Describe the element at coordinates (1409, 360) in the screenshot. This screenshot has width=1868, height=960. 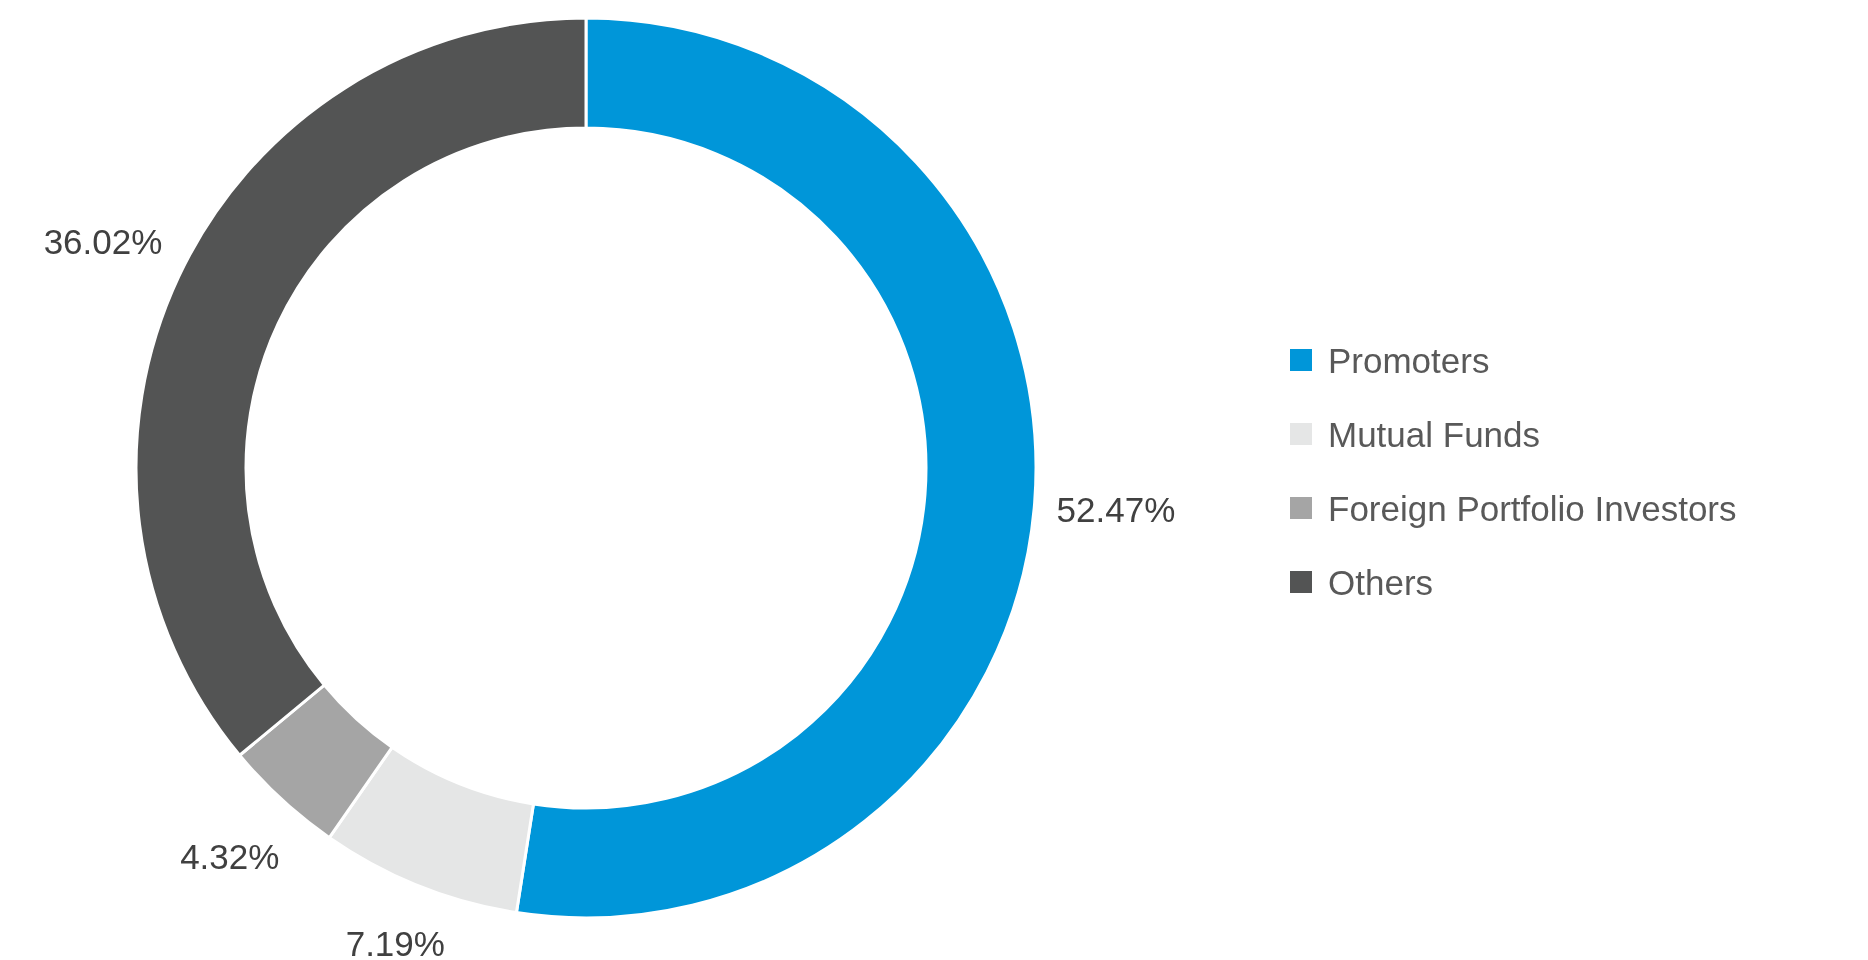
I see `legend-label: Promoters` at that location.